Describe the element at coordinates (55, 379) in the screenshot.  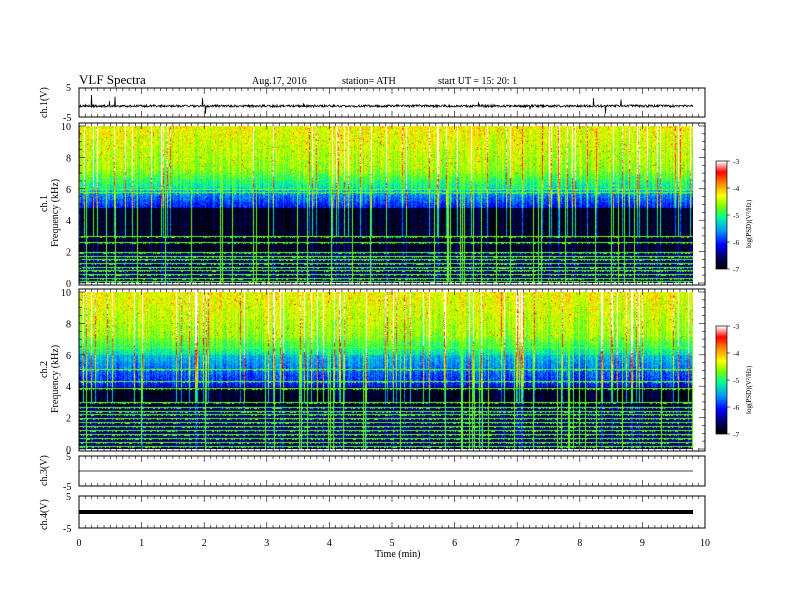
I see `ch2-frequency-ylabel: Frequency (kHz)` at that location.